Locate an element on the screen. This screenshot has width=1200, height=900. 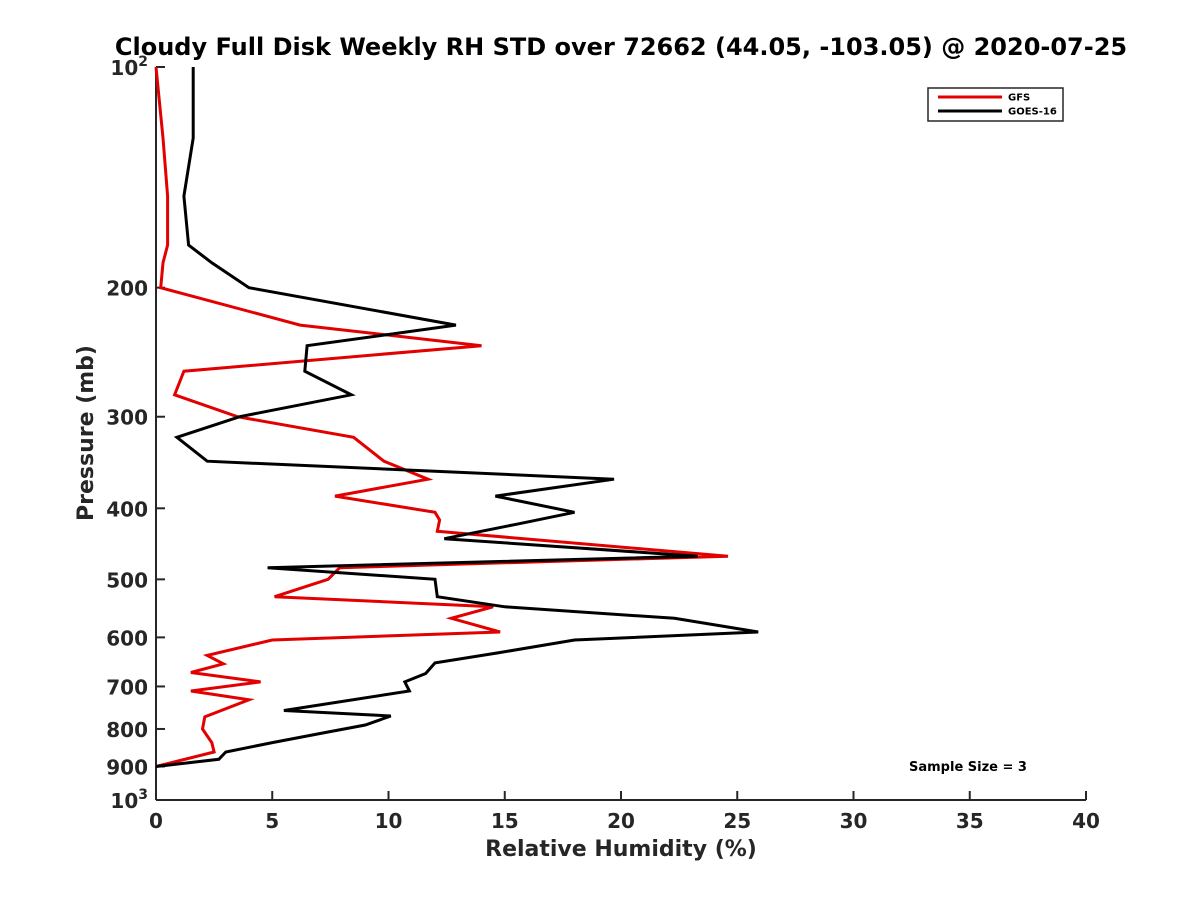
y-tick-label: 10³ is located at coordinates (129, 800).